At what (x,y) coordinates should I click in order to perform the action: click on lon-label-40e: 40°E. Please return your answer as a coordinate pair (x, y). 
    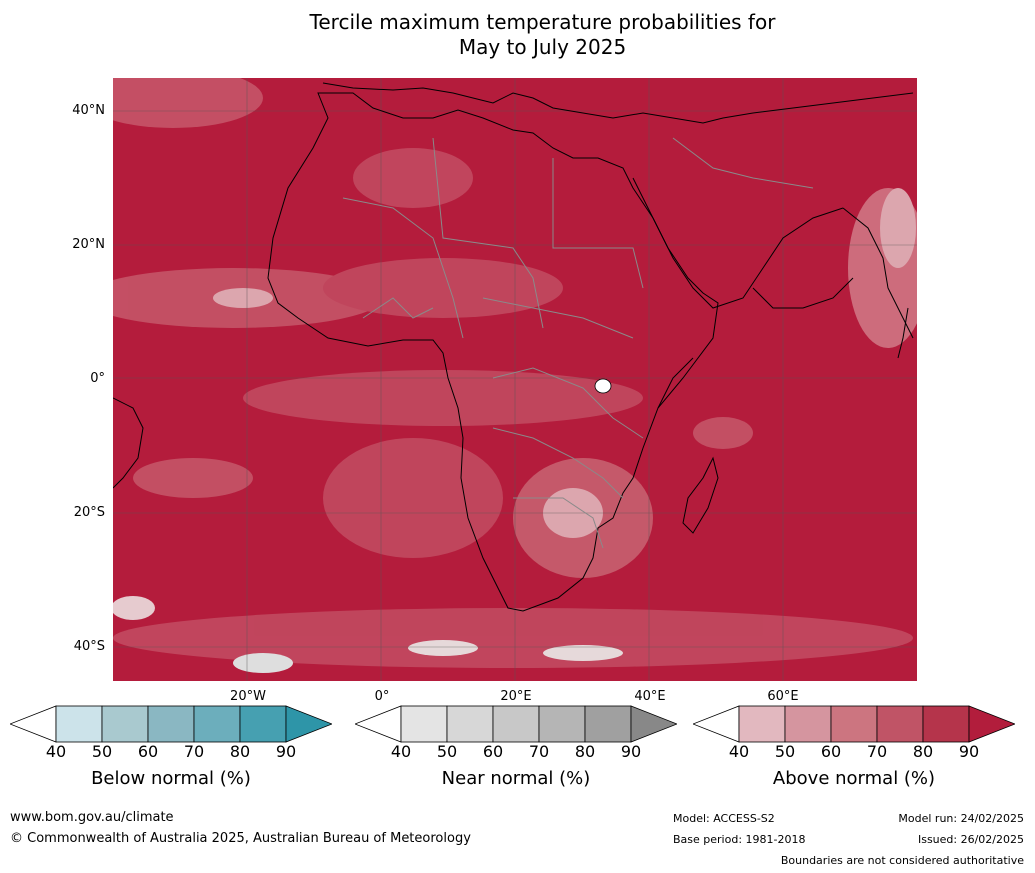
    Looking at the image, I should click on (650, 696).